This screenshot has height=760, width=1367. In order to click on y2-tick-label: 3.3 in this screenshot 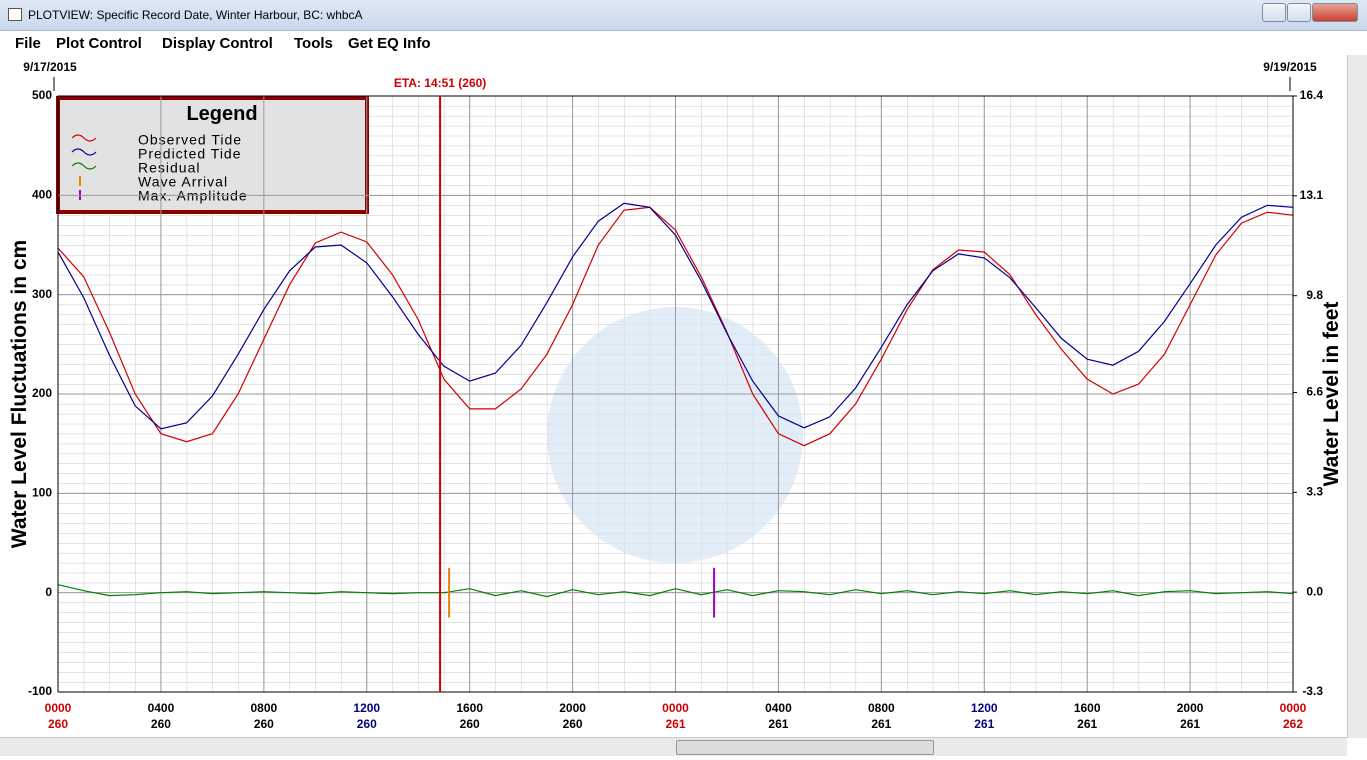, I will do `click(1314, 491)`.